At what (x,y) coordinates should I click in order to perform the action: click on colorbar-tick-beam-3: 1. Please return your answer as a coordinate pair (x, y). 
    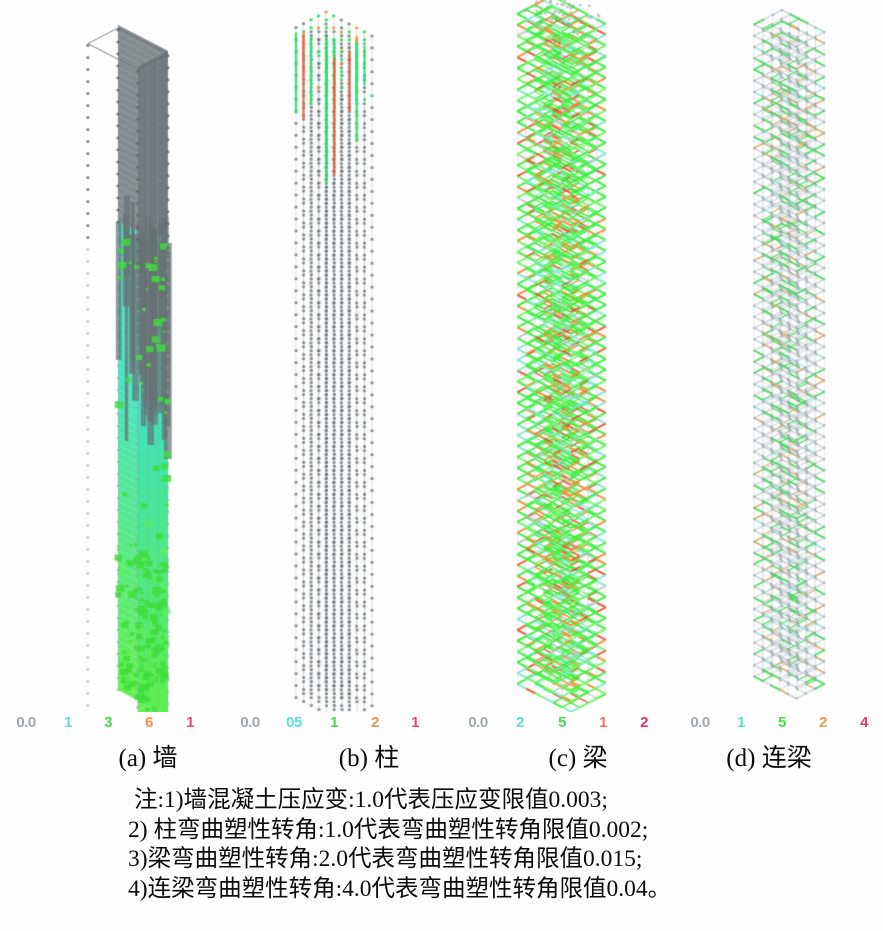
    Looking at the image, I should click on (603, 722).